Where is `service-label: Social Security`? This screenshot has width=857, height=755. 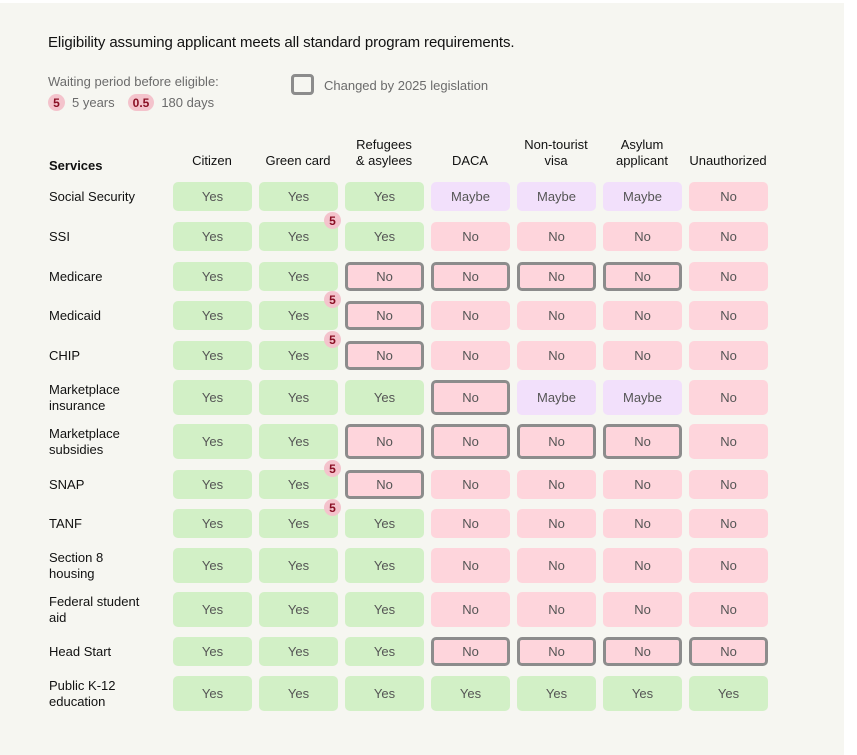 service-label: Social Security is located at coordinates (92, 196).